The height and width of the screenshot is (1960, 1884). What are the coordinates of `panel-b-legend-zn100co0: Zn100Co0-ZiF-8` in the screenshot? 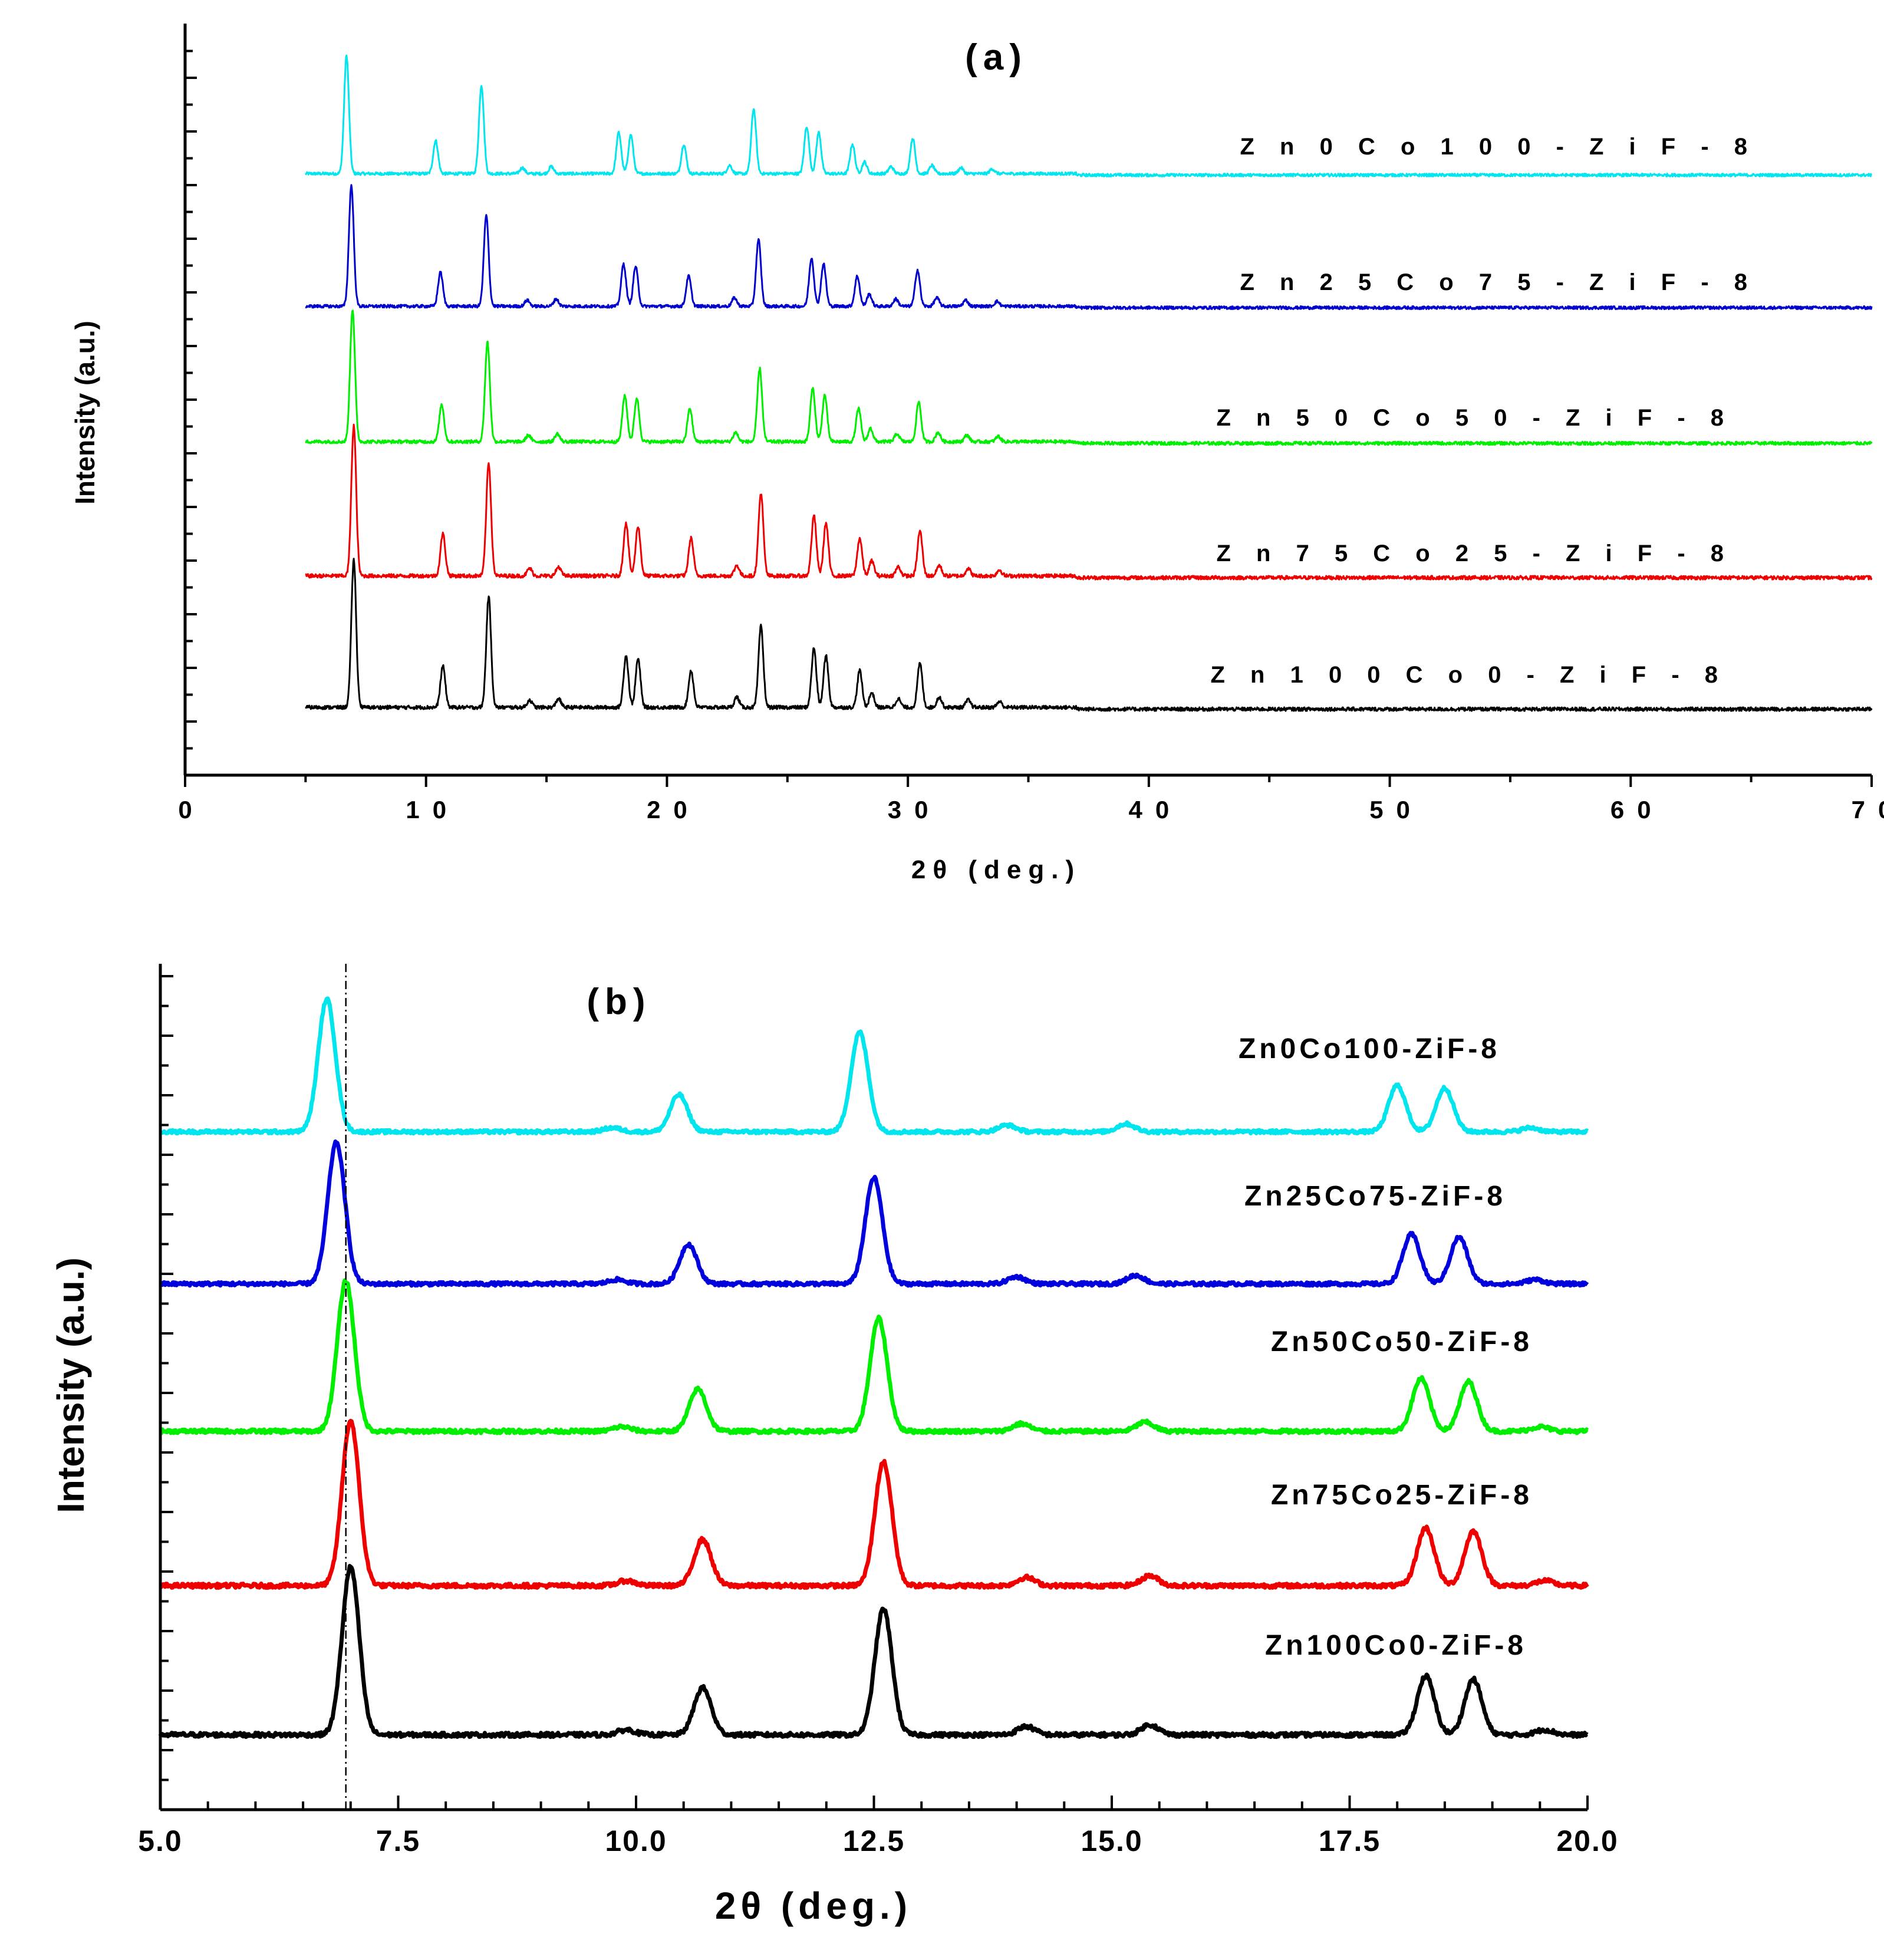 It's located at (1396, 1645).